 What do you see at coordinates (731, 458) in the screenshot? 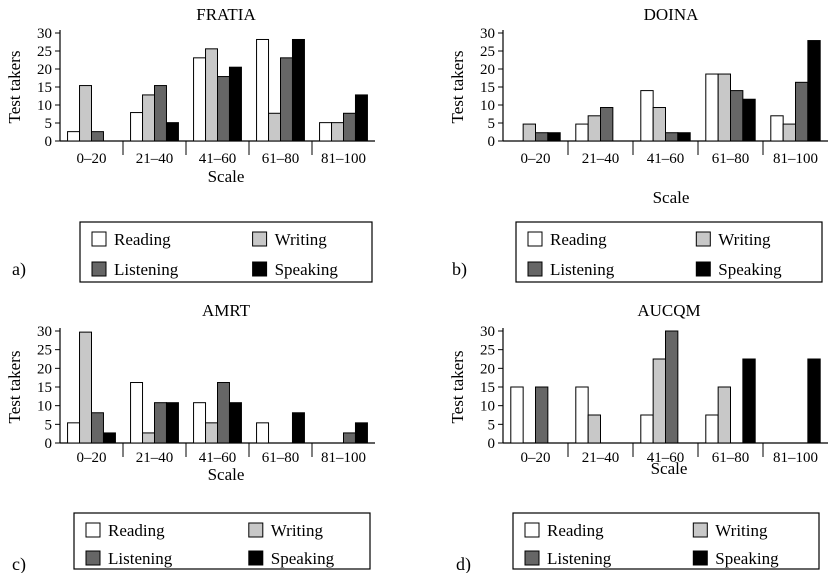
I see `x-tick-label: 61–80` at bounding box center [731, 458].